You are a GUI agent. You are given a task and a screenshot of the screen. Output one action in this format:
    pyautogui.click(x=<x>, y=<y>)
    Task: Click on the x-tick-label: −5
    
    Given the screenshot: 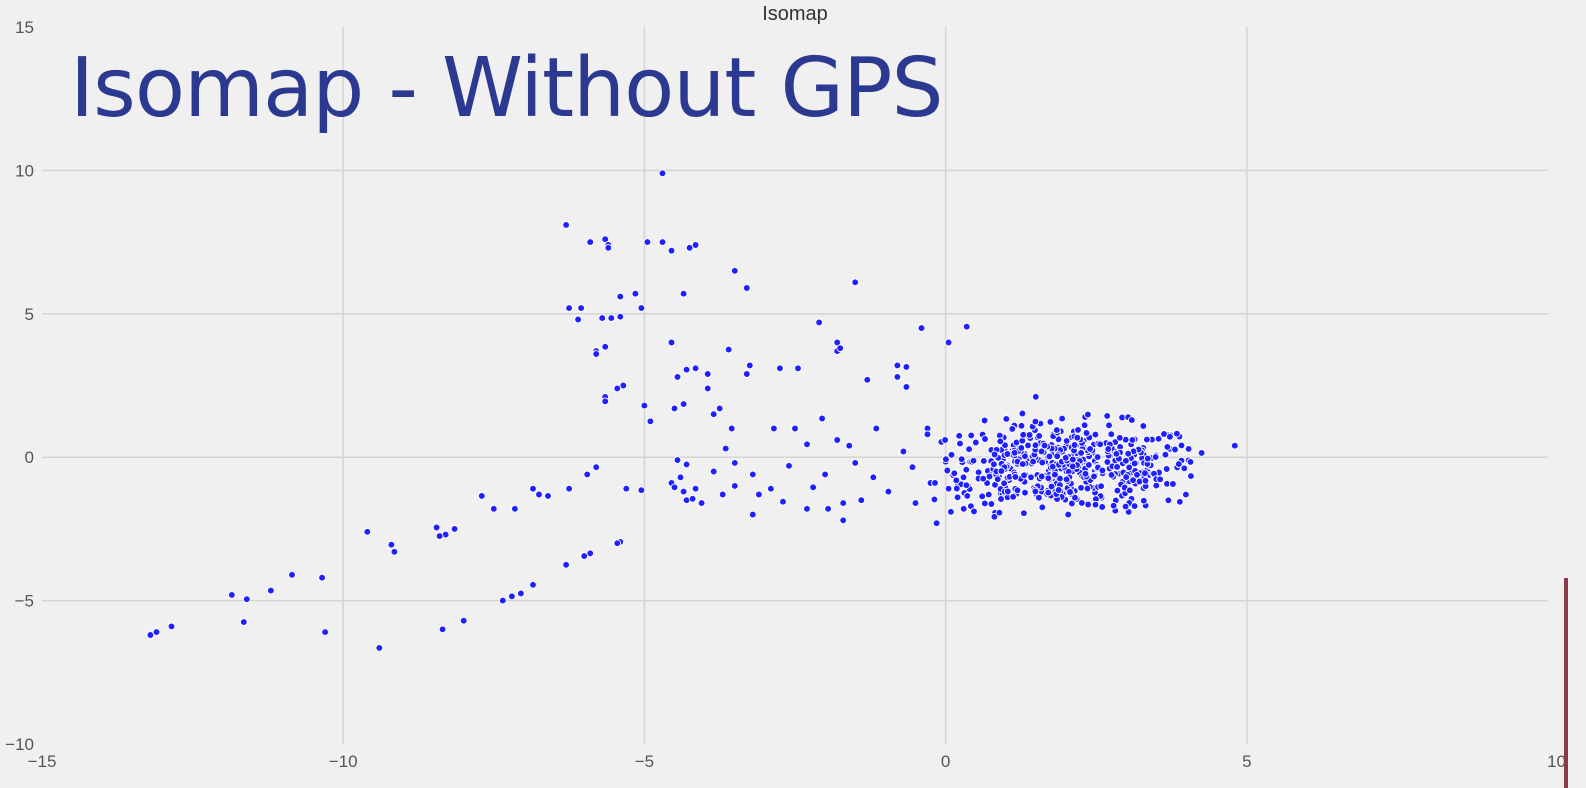 What is the action you would take?
    pyautogui.click(x=644, y=761)
    